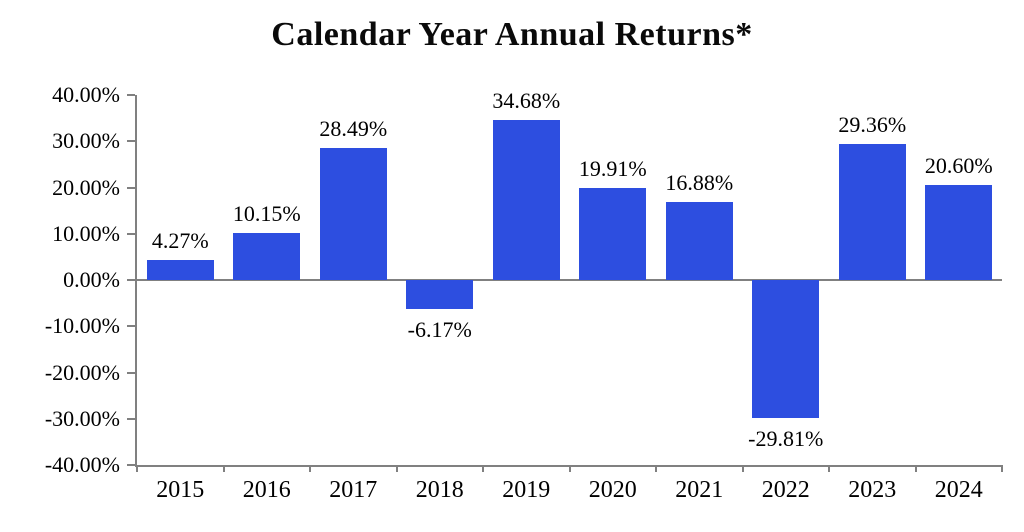  Describe the element at coordinates (353, 214) in the screenshot. I see `bar-2017` at that location.